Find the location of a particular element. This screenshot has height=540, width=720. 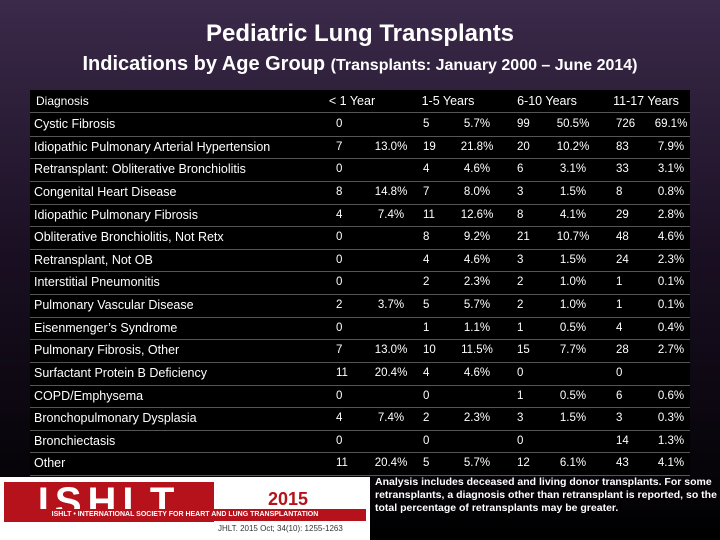

percent: 1.0% is located at coordinates (573, 305).